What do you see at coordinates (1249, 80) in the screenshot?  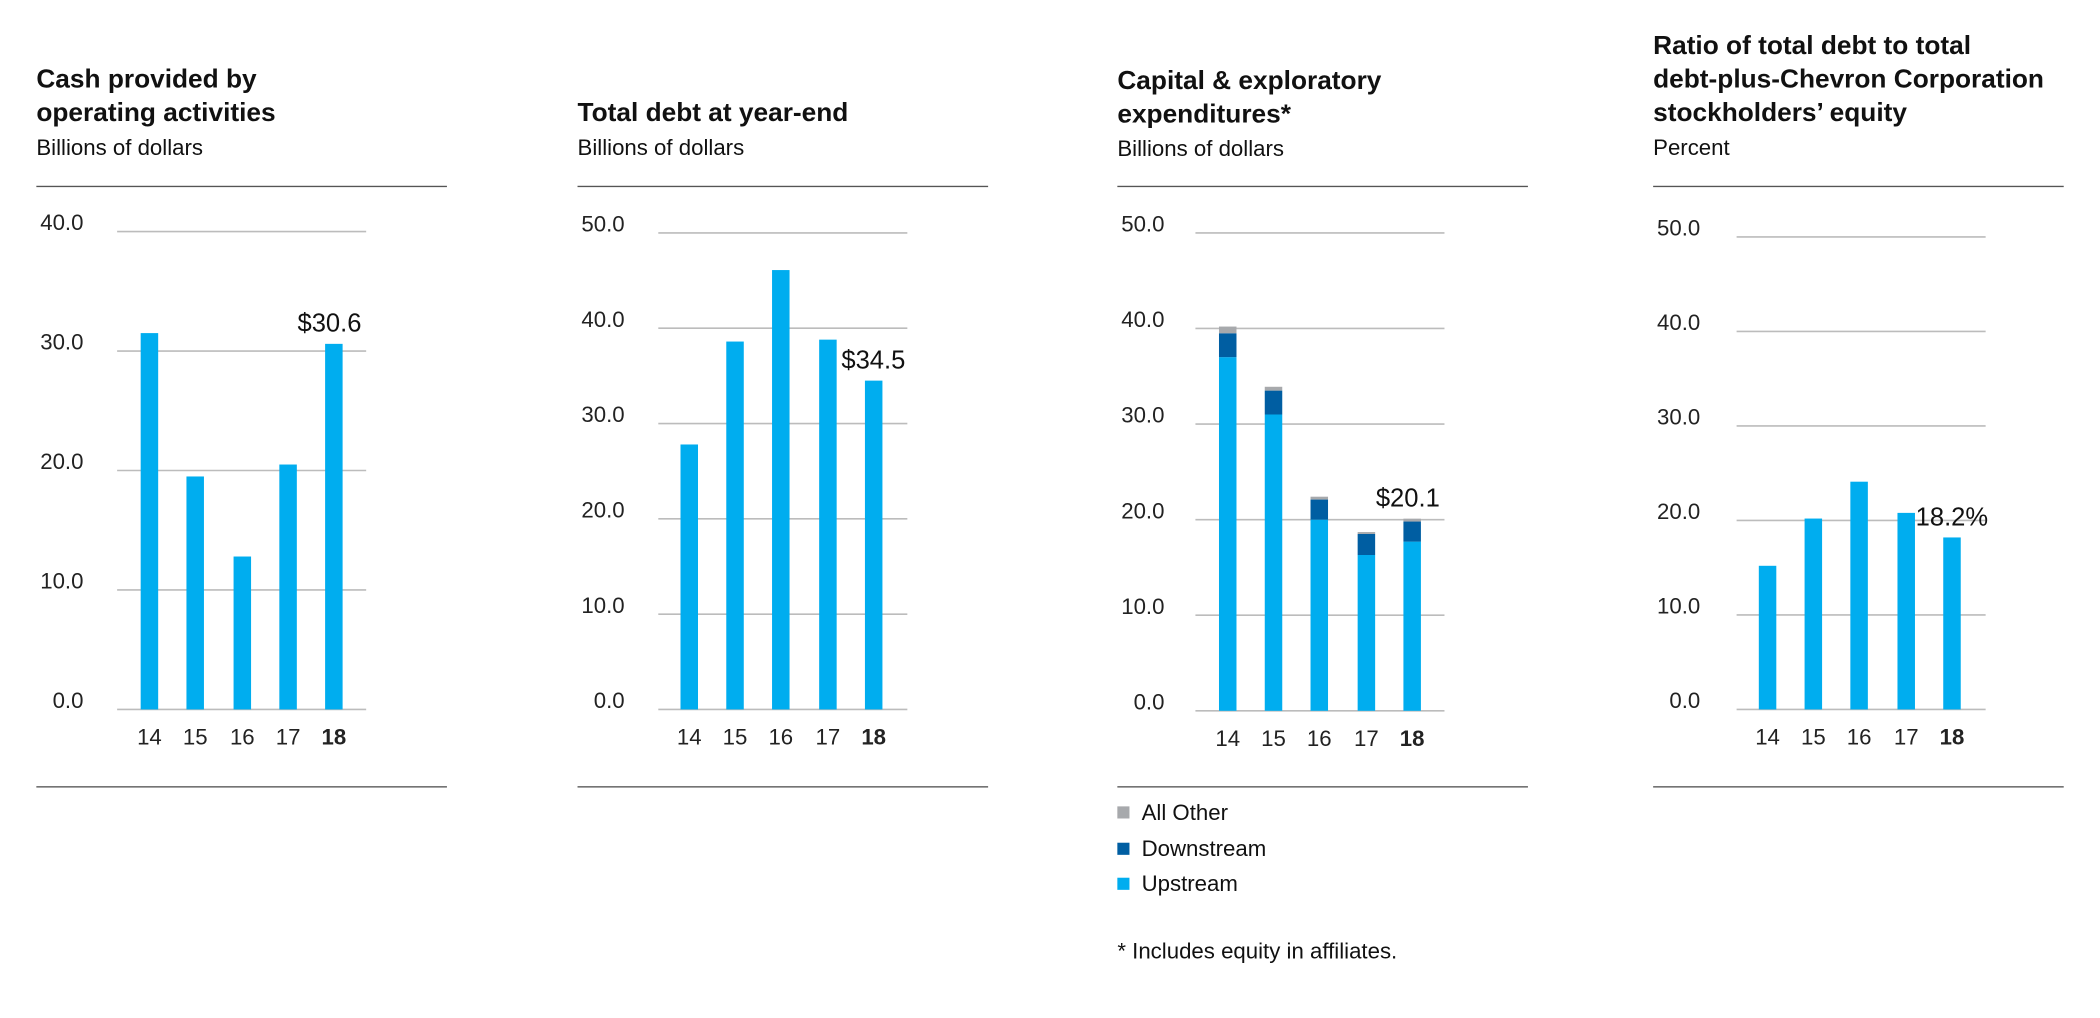 I see `title-line: Capital & exploratory` at bounding box center [1249, 80].